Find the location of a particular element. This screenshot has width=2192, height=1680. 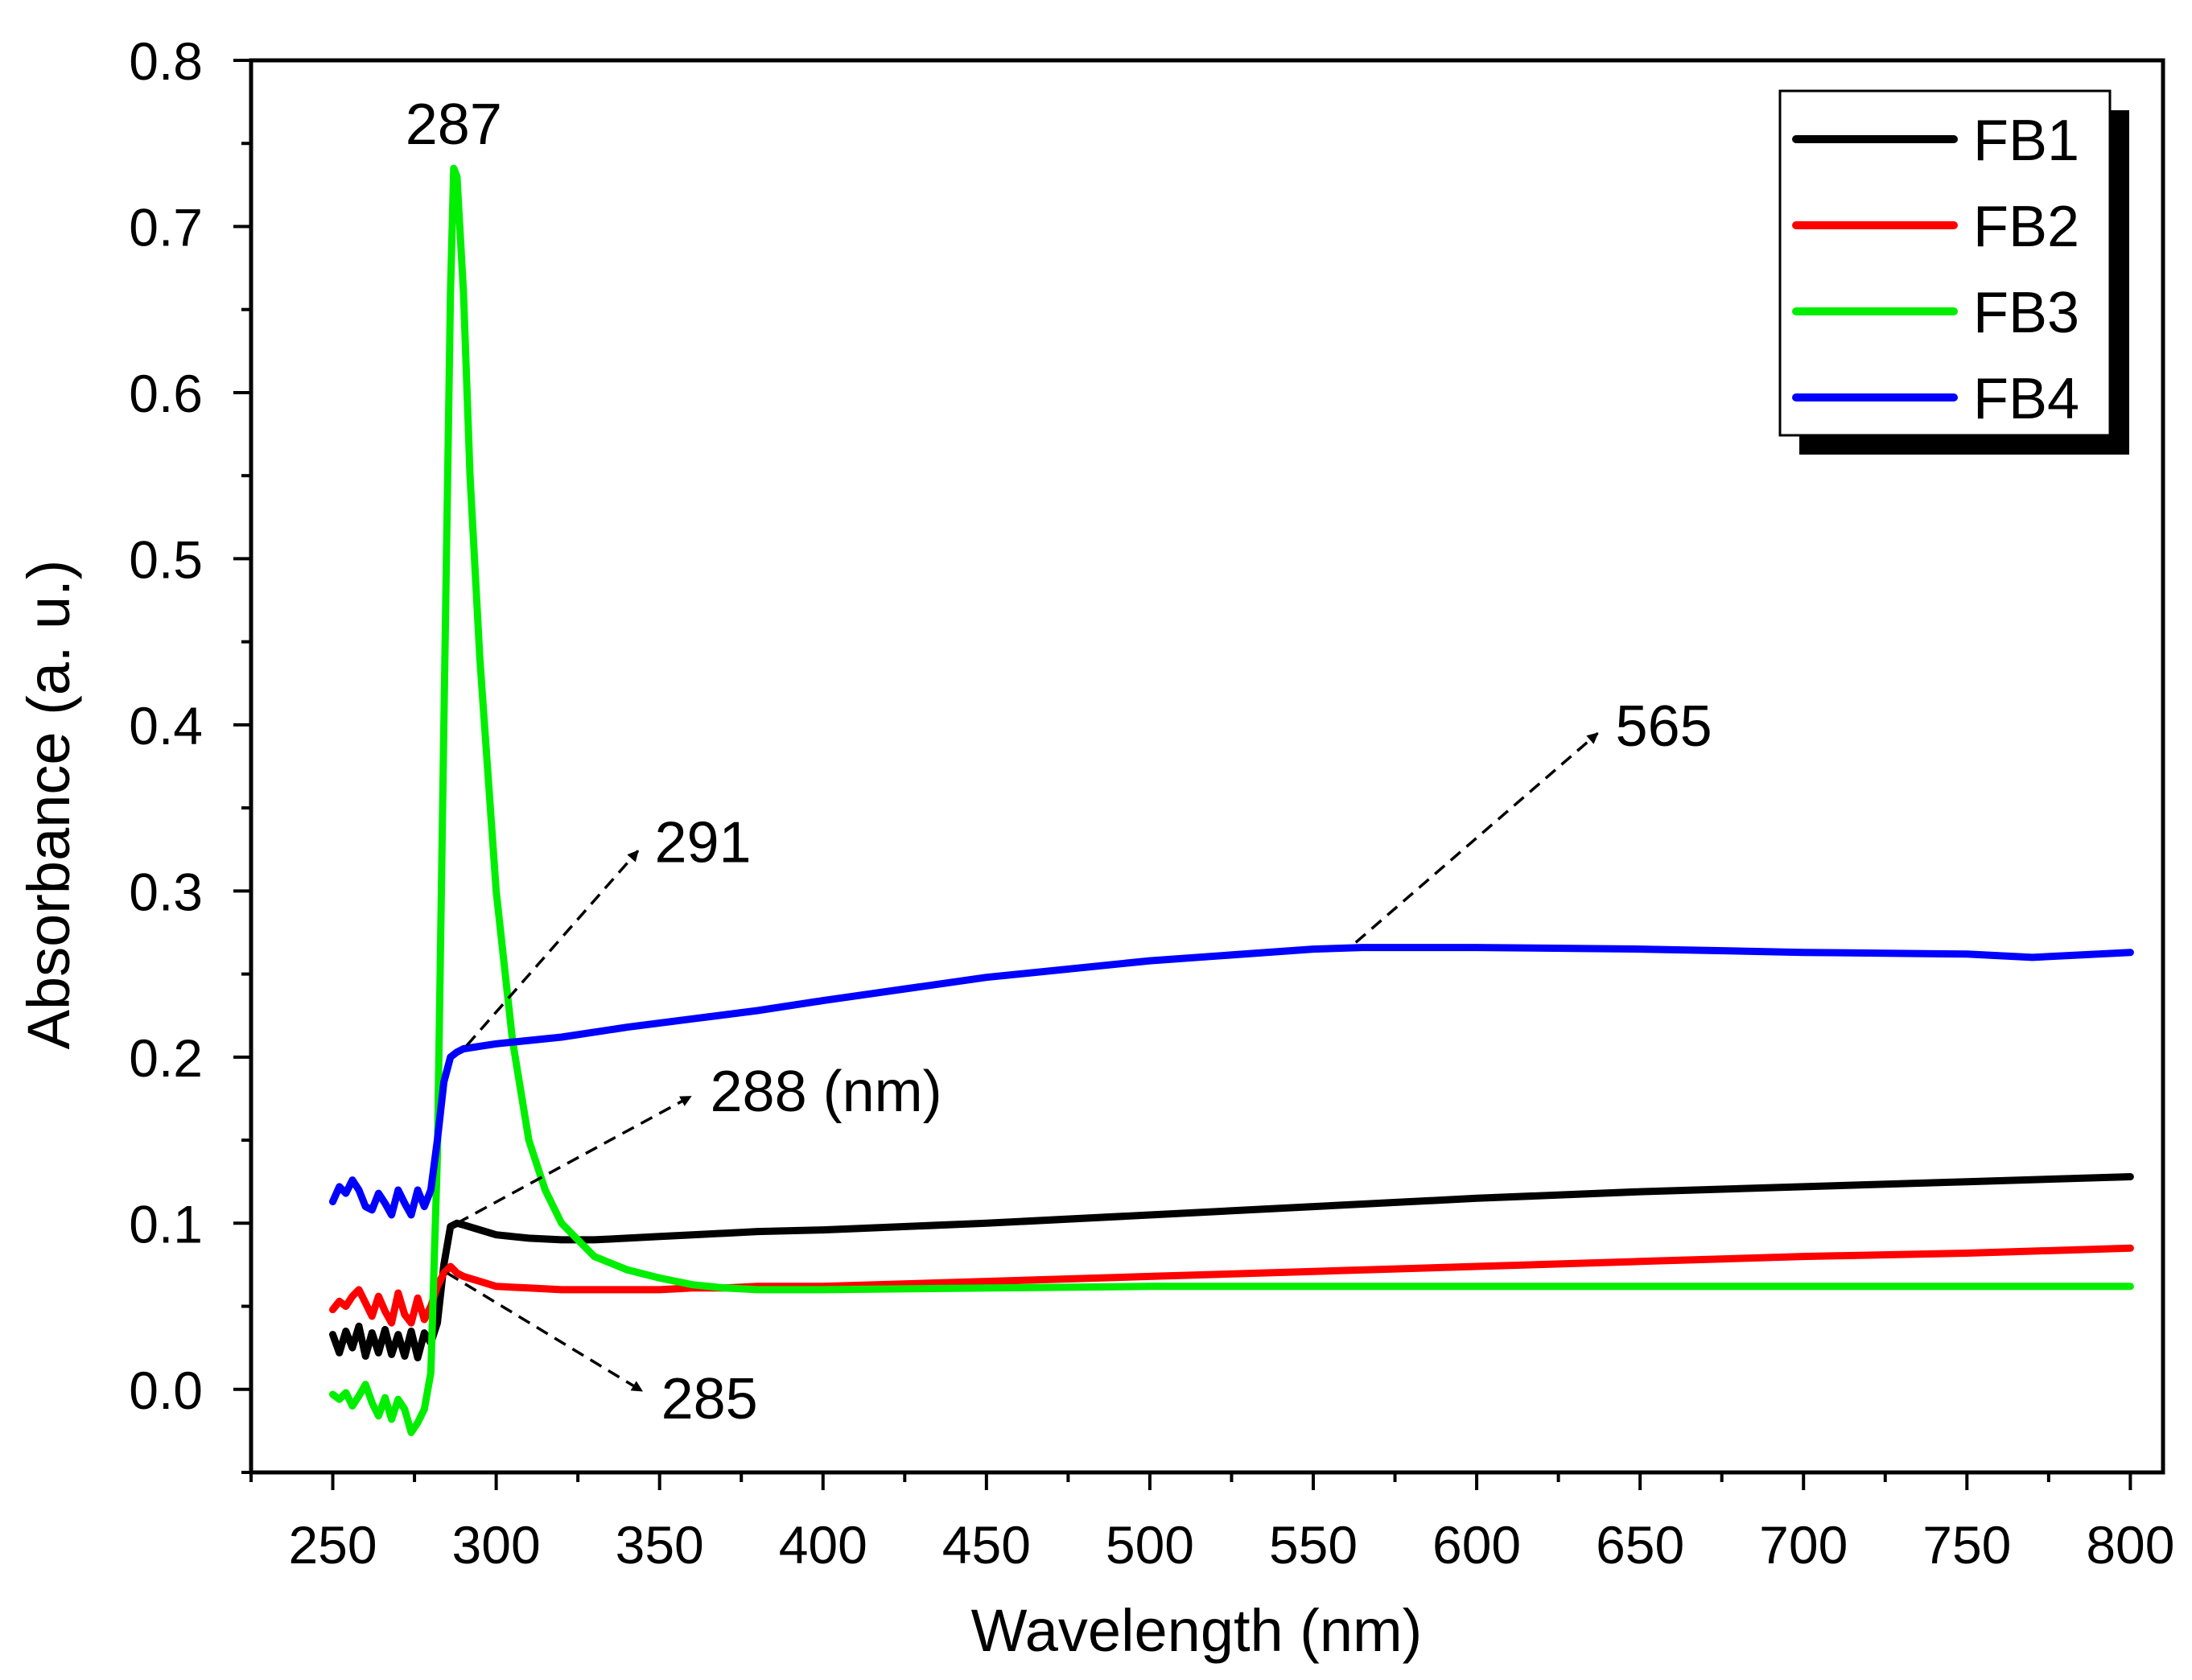

series-line-fb1 is located at coordinates (1231, 1267).